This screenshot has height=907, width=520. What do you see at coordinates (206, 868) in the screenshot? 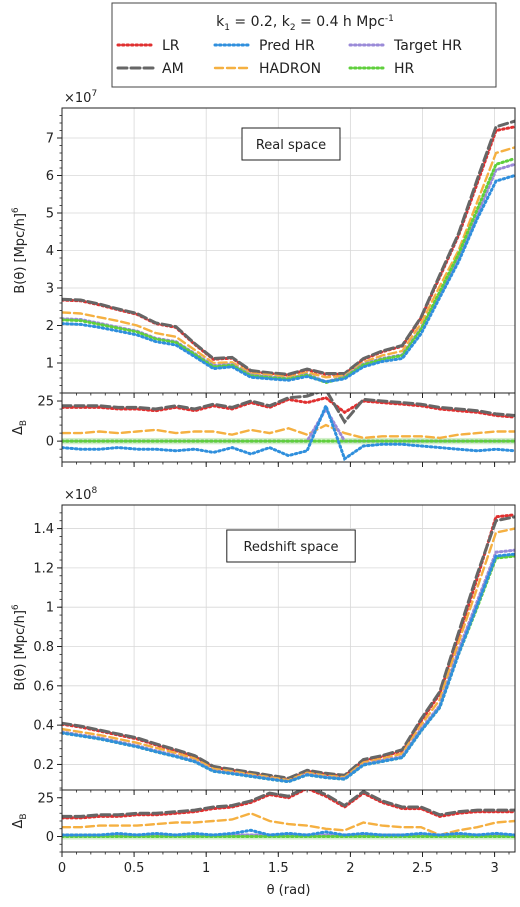
I see `x-tick-label: 1` at bounding box center [206, 868].